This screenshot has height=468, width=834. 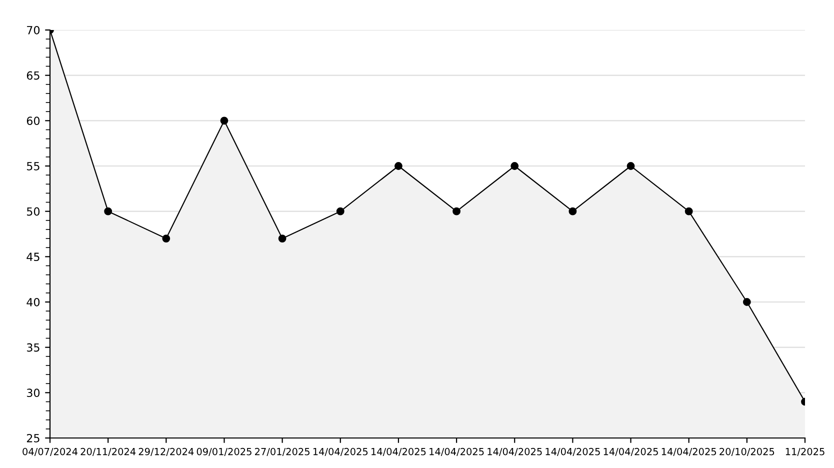 I want to click on y-tick-label: 50, so click(x=33, y=211).